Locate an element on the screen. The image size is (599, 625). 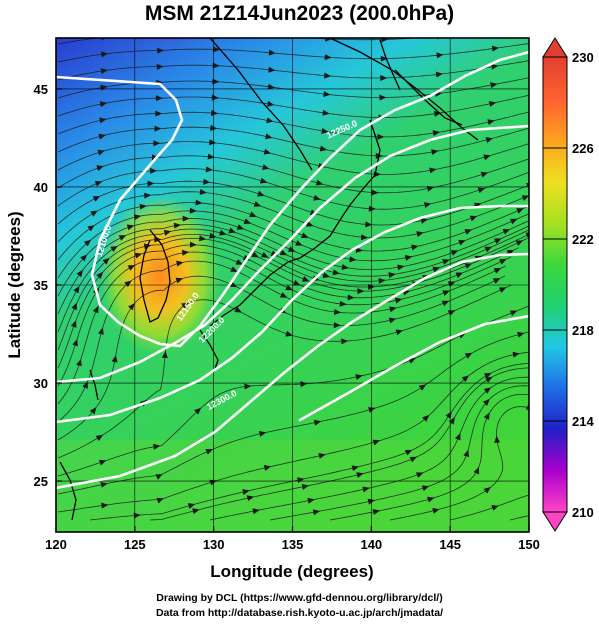
colorbar-tick-label: 226 is located at coordinates (583, 148).